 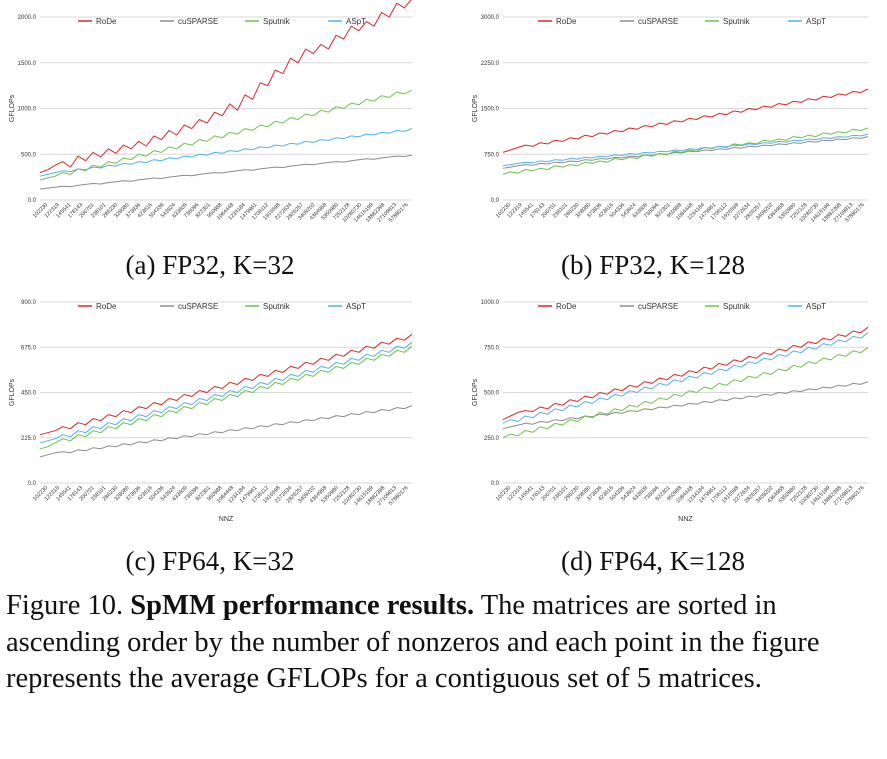 What do you see at coordinates (68, 605) in the screenshot?
I see `caption-label: Figure 10.` at bounding box center [68, 605].